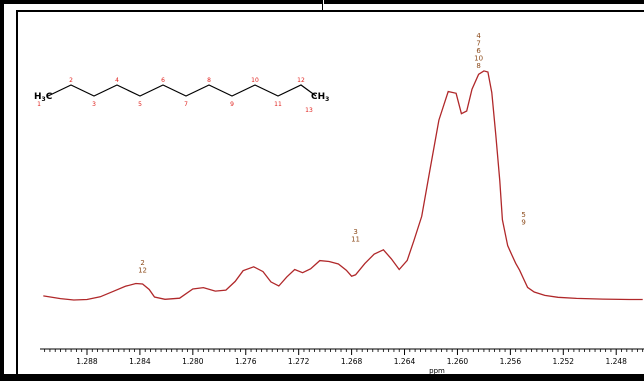 The width and height of the screenshot is (644, 381). I want to click on methyl-right-subscript: 3, so click(327, 99).